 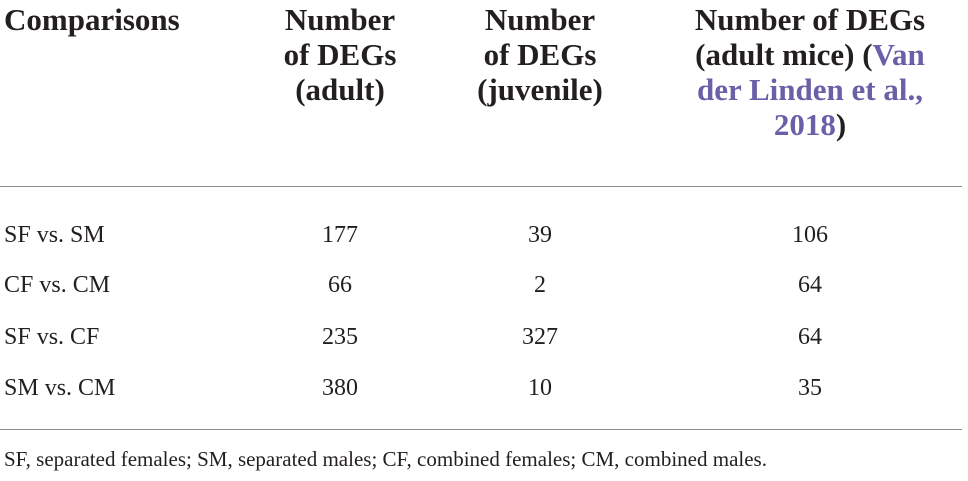 What do you see at coordinates (898, 54) in the screenshot?
I see `citation-link: Van` at bounding box center [898, 54].